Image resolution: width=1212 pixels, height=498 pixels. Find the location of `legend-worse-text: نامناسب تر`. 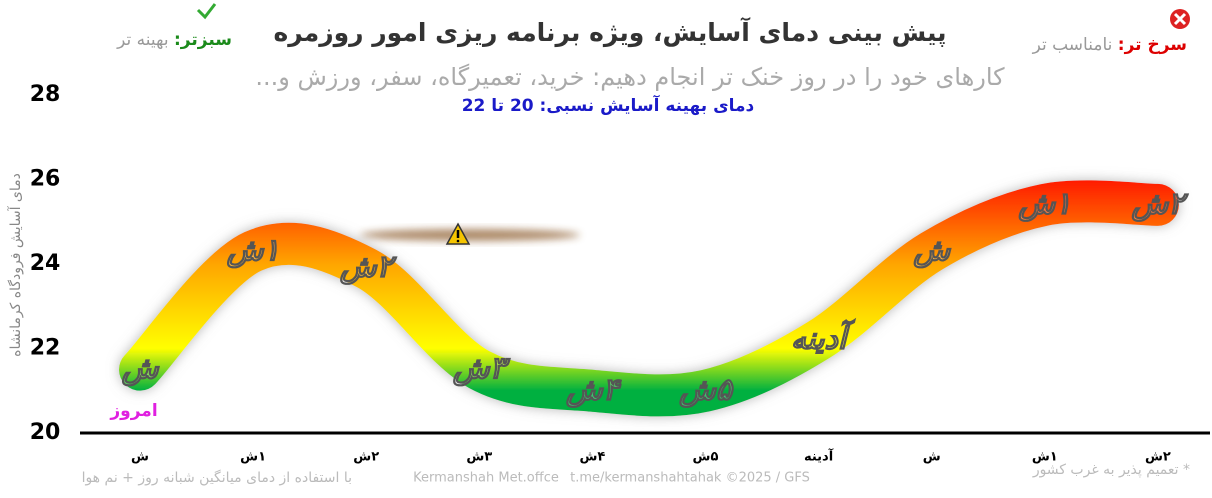

legend-worse-text: نامناسب تر is located at coordinates (1072, 45).